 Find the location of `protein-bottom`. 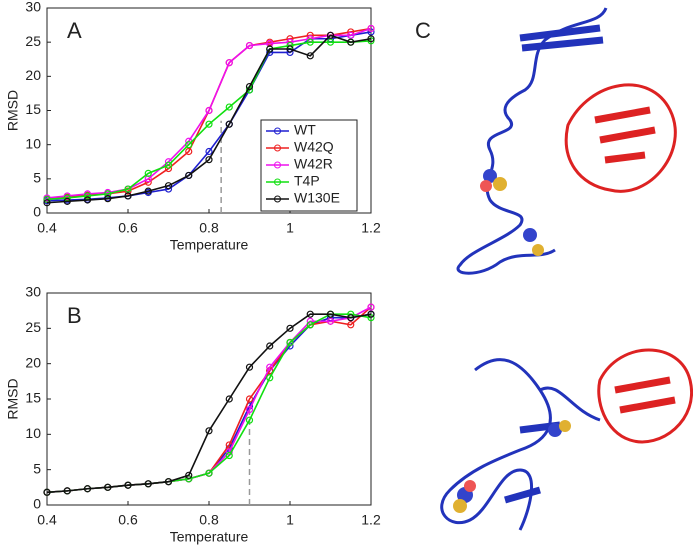

protein-bottom is located at coordinates (566, 439).